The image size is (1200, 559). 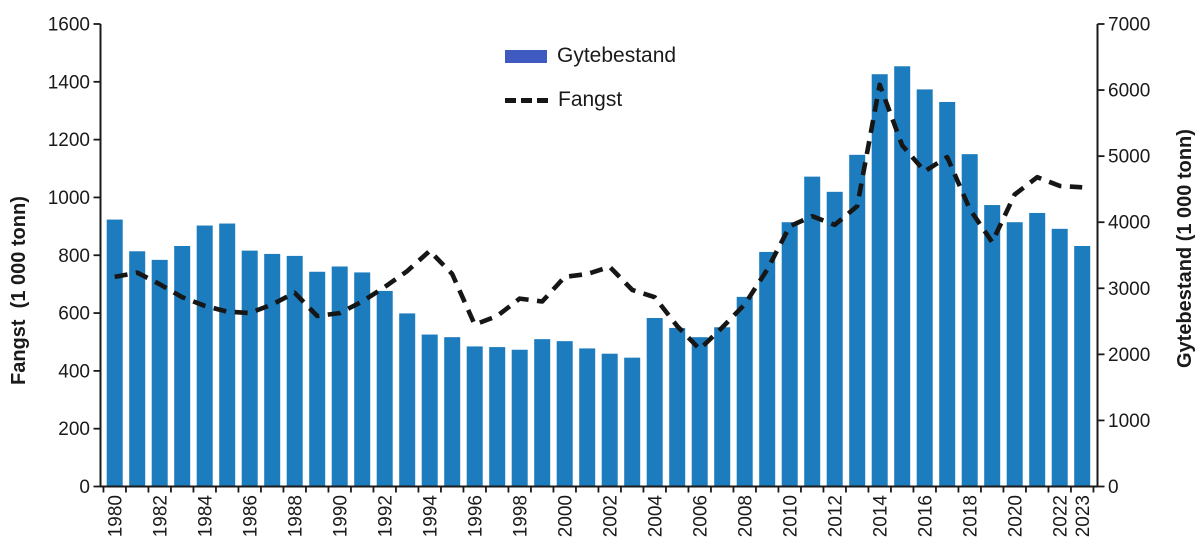 I want to click on bar-1984, so click(x=204, y=356).